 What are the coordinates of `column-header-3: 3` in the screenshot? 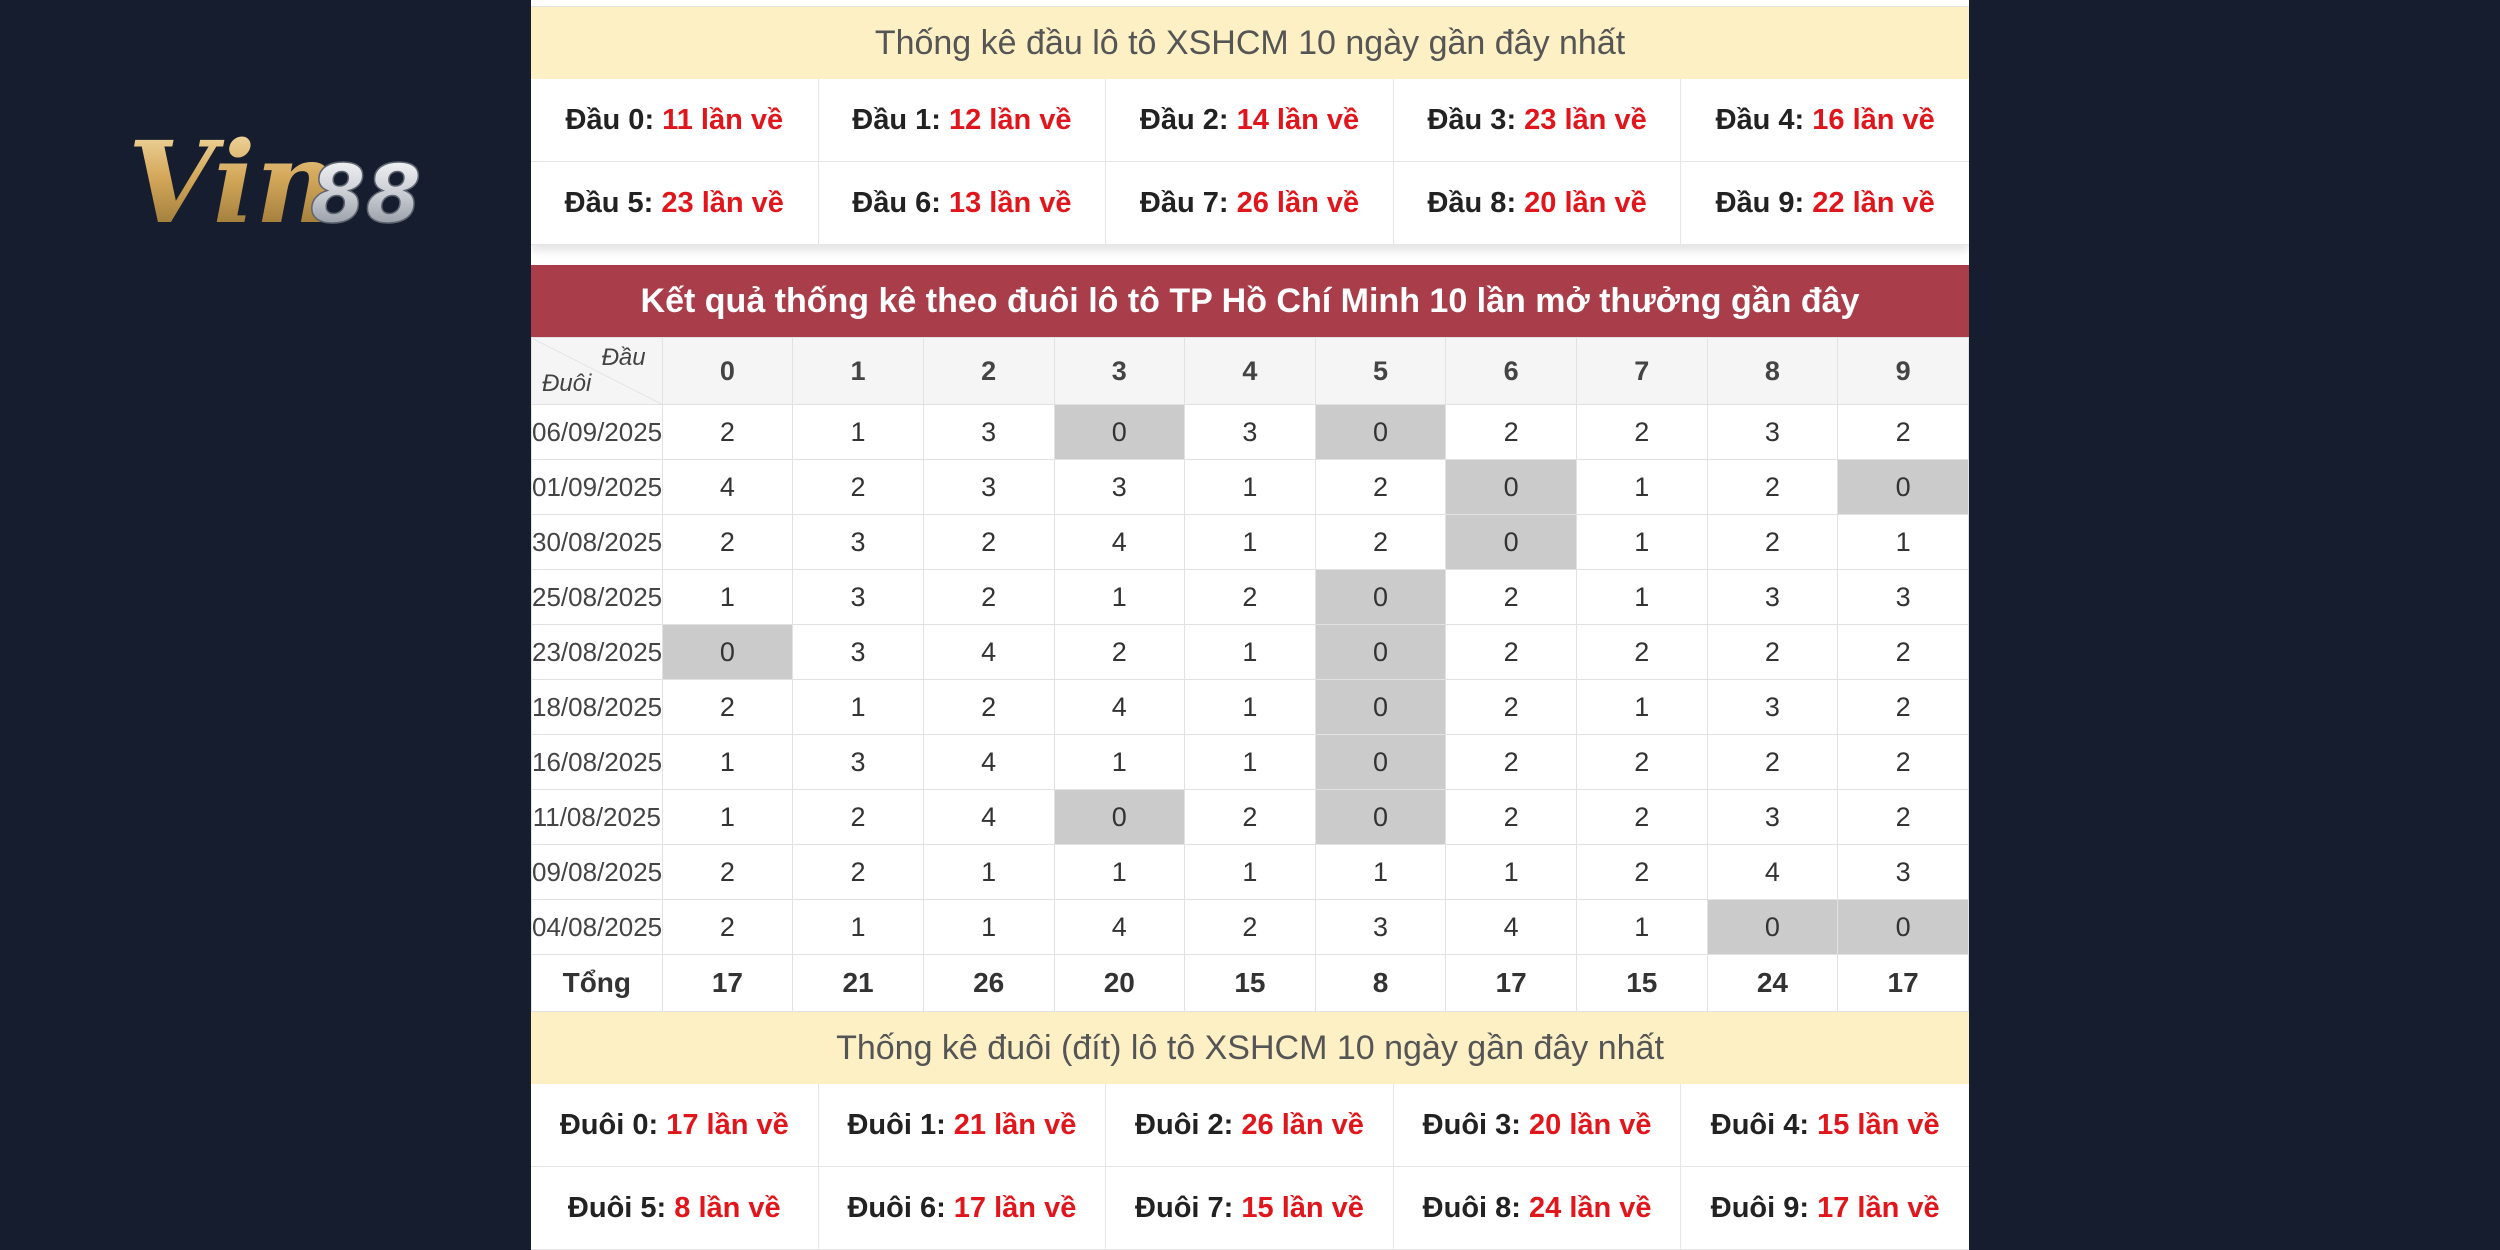 It's located at (1119, 371).